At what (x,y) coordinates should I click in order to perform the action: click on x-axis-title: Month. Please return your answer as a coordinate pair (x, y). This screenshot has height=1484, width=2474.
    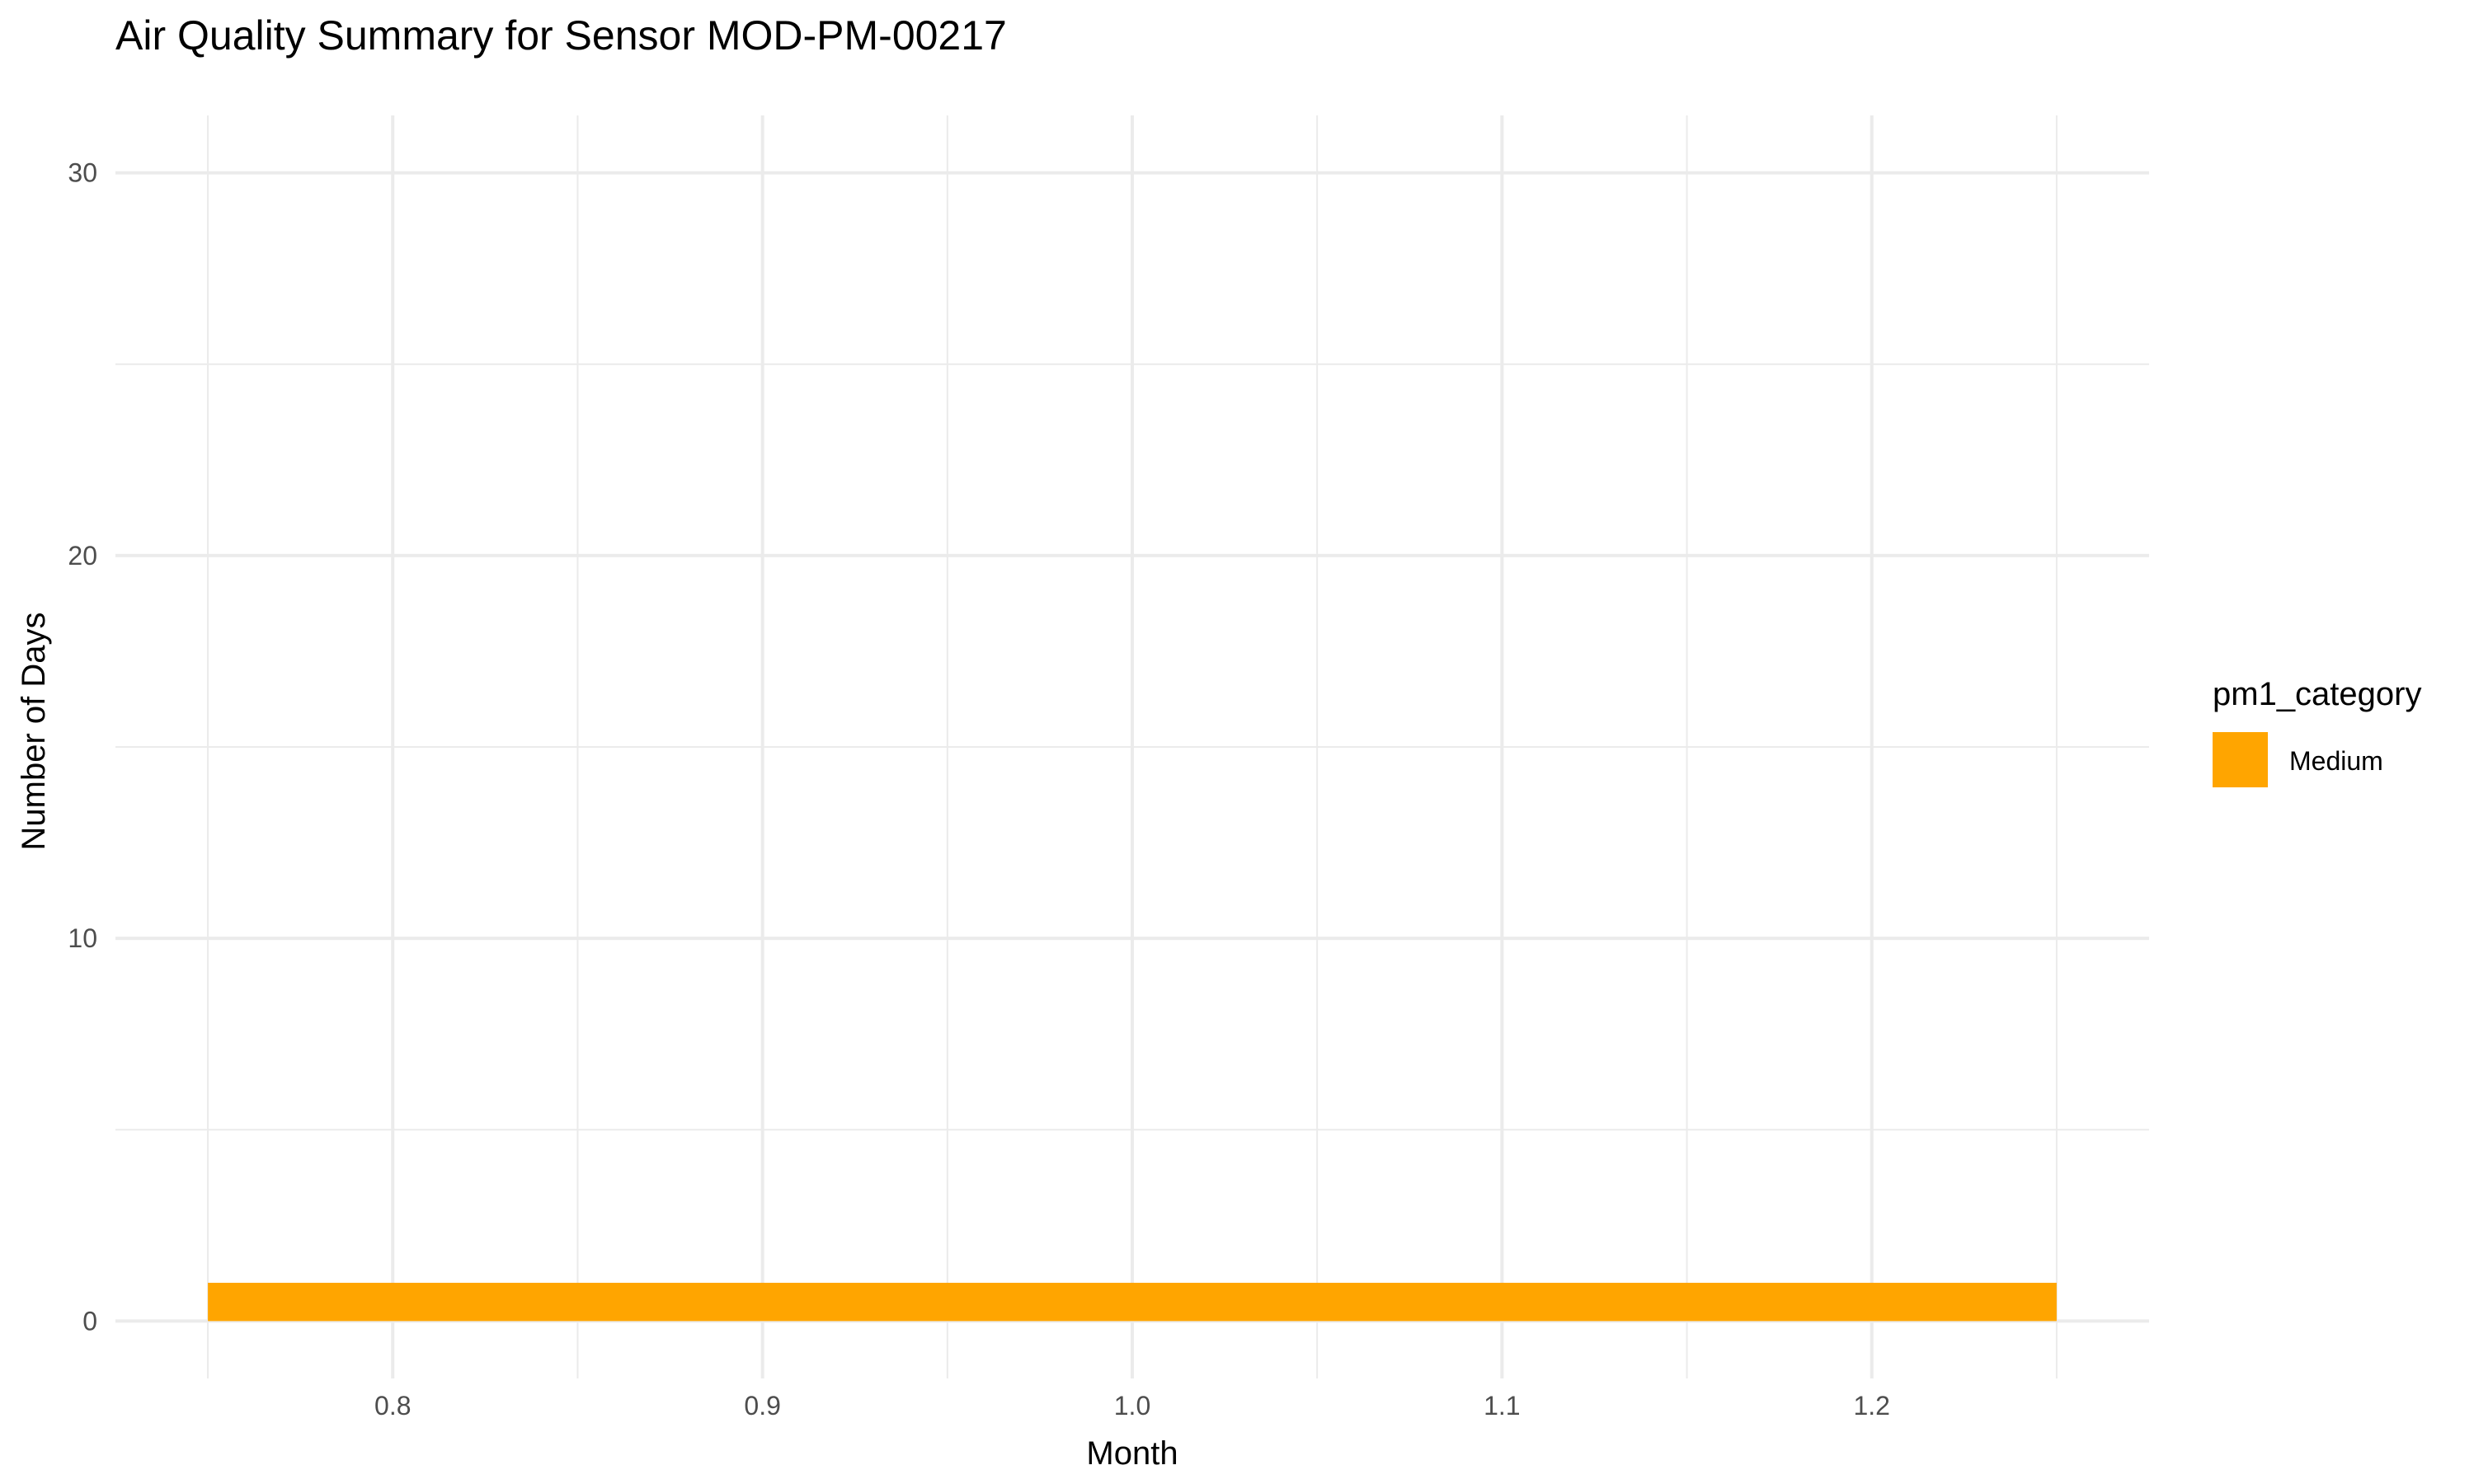
    Looking at the image, I should click on (1132, 1453).